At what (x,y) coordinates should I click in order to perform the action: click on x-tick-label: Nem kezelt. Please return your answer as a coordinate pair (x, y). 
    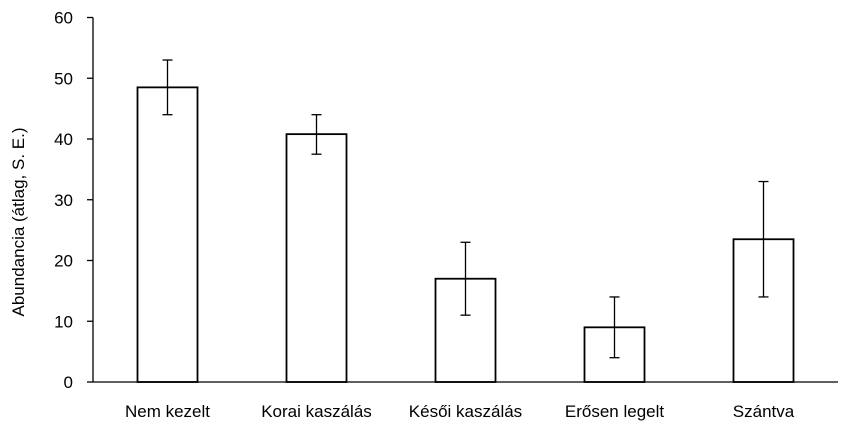
    Looking at the image, I should click on (167, 411).